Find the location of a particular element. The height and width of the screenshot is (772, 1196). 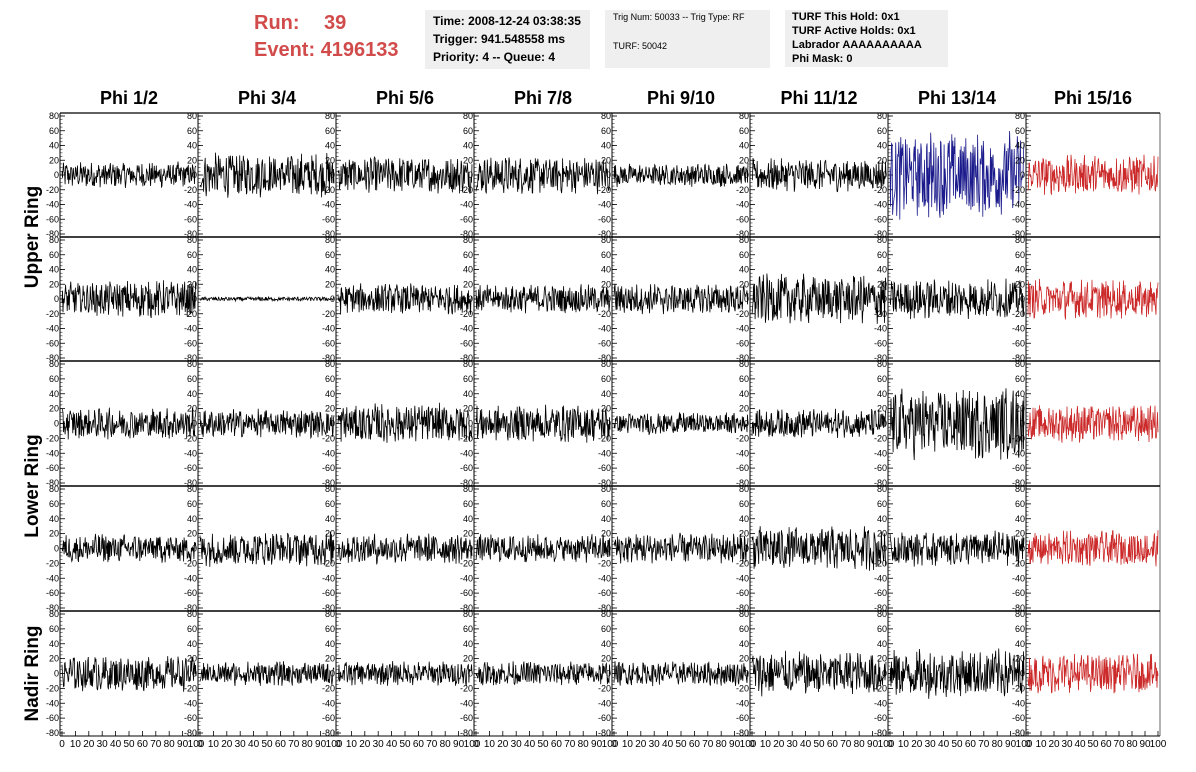

panel-r2-c0: -80 -60 -40 -20 0 20 40 60 80 is located at coordinates (122, 423).